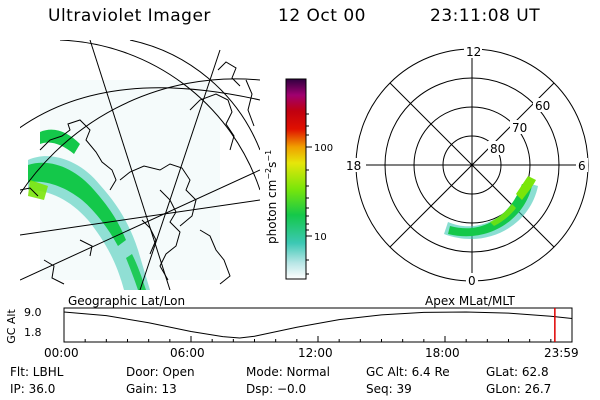 This screenshot has width=600, height=400. I want to click on unit-base: photon cm, so click(272, 212).